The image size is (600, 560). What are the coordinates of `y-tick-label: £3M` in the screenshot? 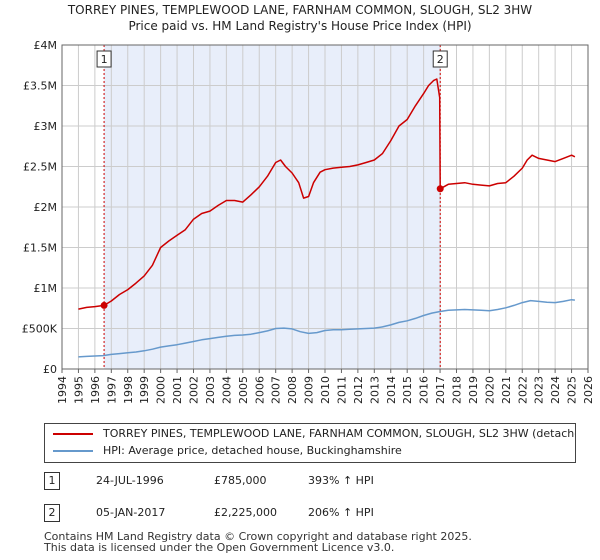 It's located at (46, 126).